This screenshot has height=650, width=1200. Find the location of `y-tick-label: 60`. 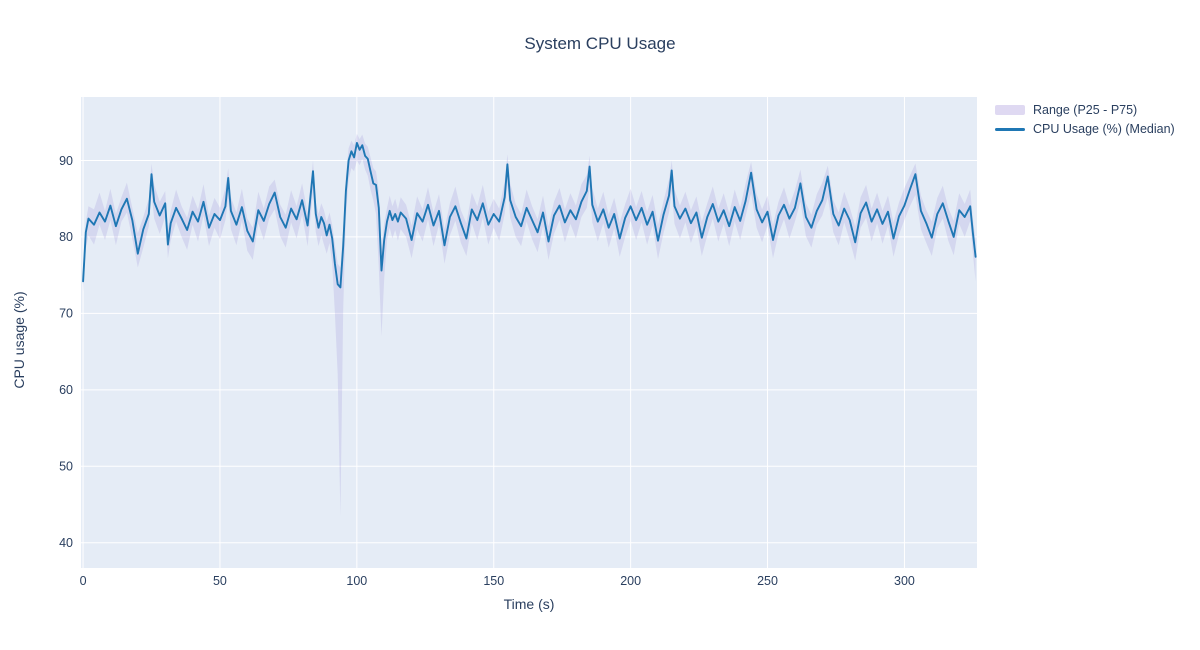

y-tick-label: 60 is located at coordinates (66, 390).